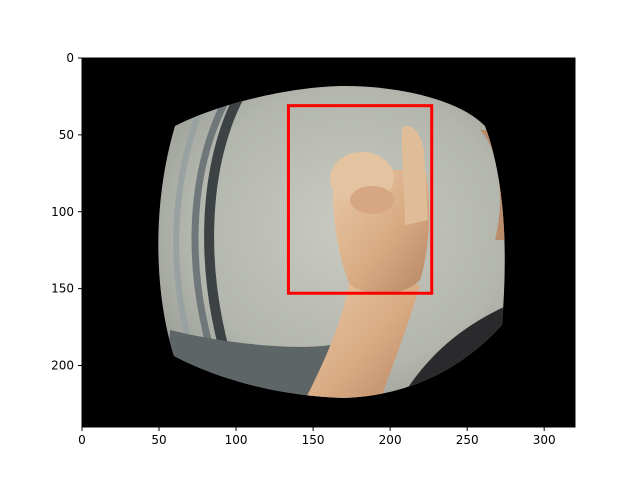  Describe the element at coordinates (362, 336) in the screenshot. I see `forearm` at that location.